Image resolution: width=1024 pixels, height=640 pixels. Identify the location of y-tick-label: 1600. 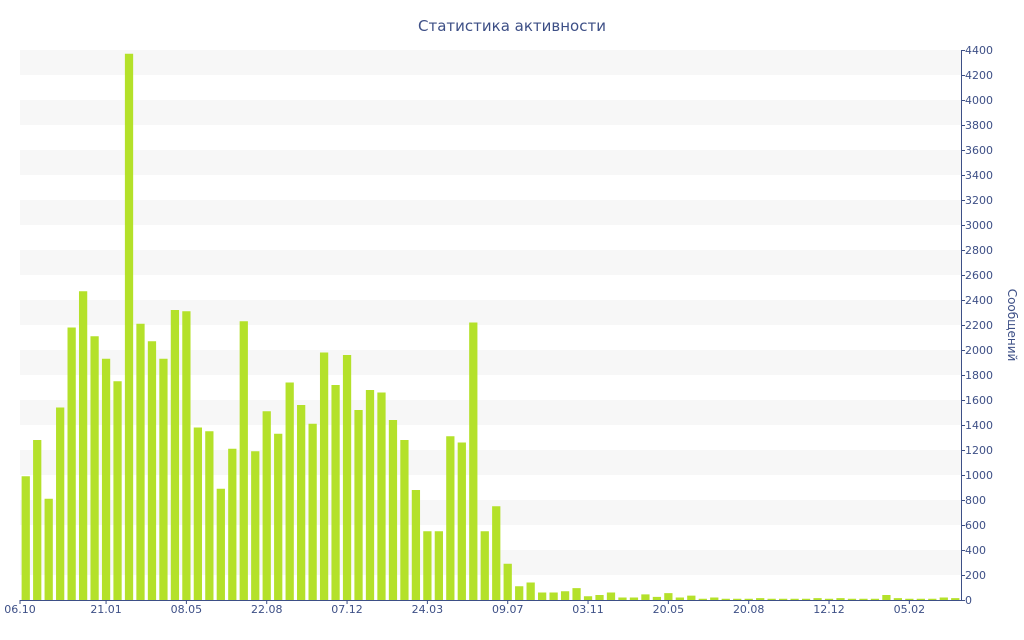
(979, 400).